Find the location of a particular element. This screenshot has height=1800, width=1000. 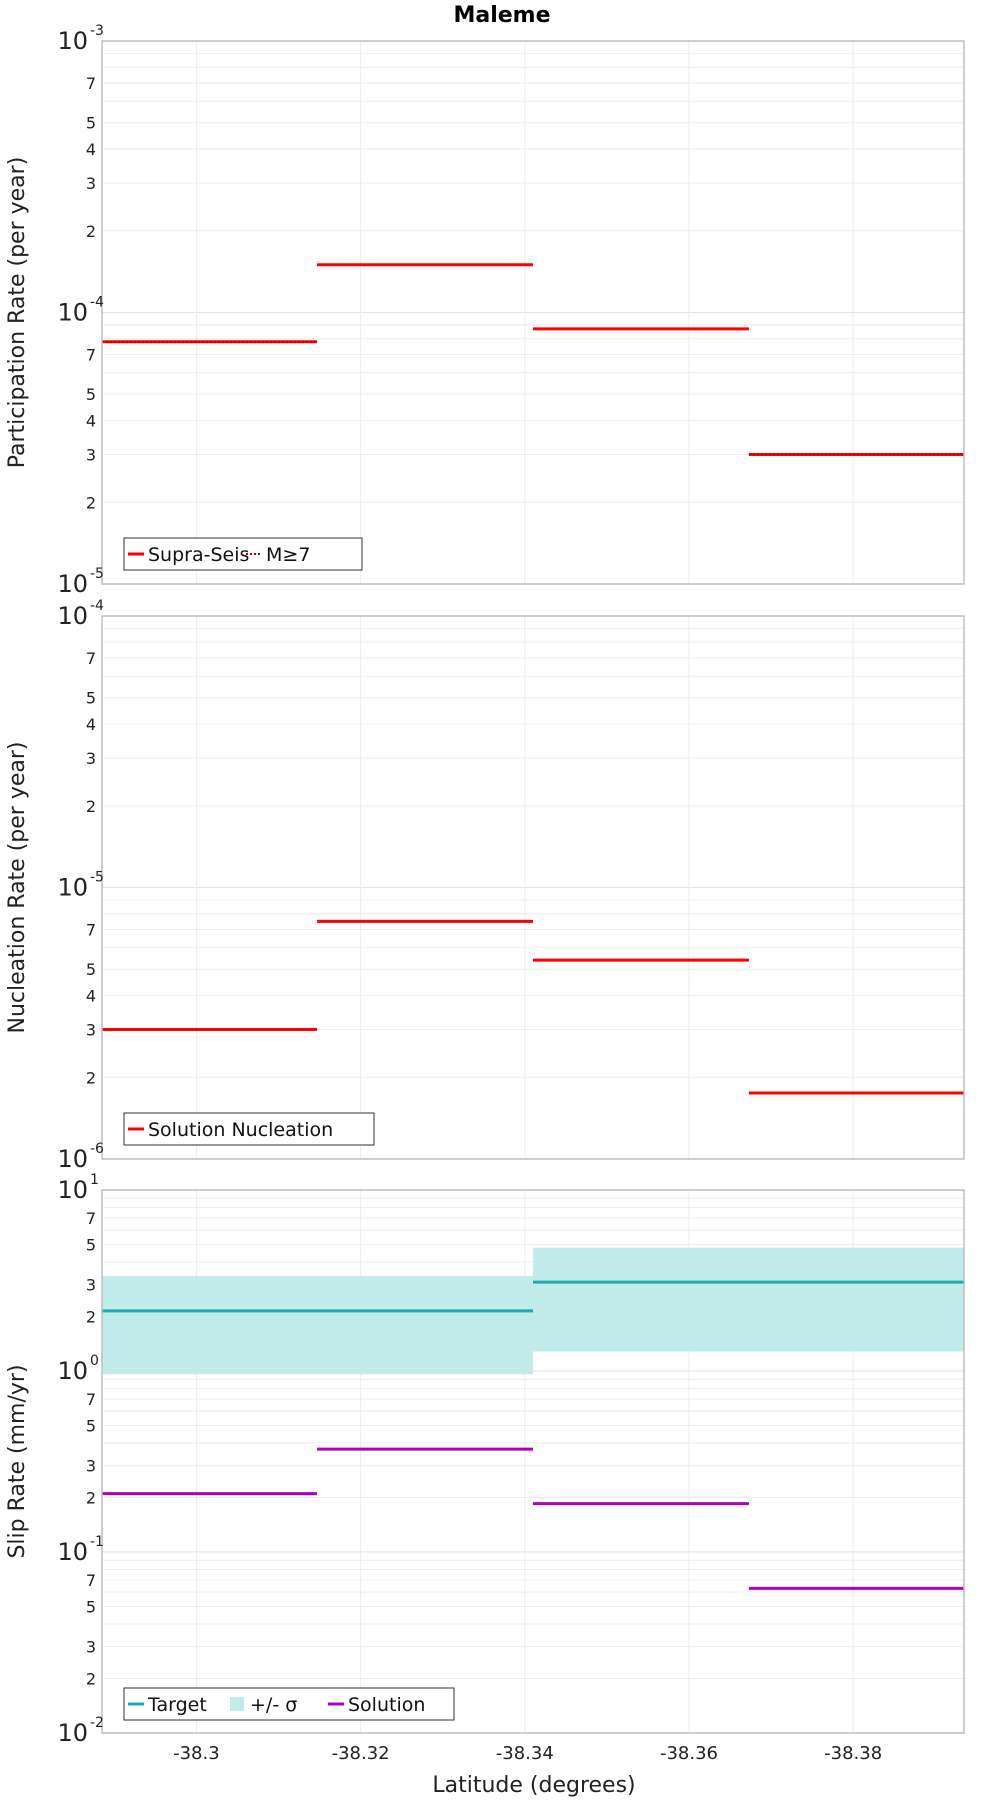

y-axis-label: Nucleation Rate (per year) is located at coordinates (17, 888).